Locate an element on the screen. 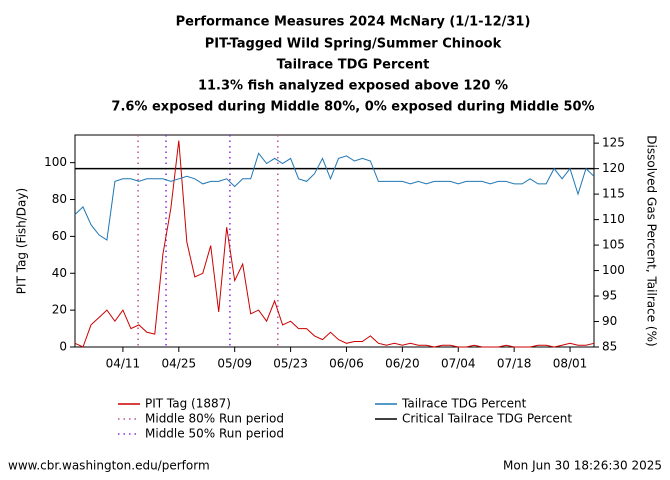 The height and width of the screenshot is (480, 670). y2-axis-label: Dissolved Gas Percent, Tailrace (%) is located at coordinates (652, 240).